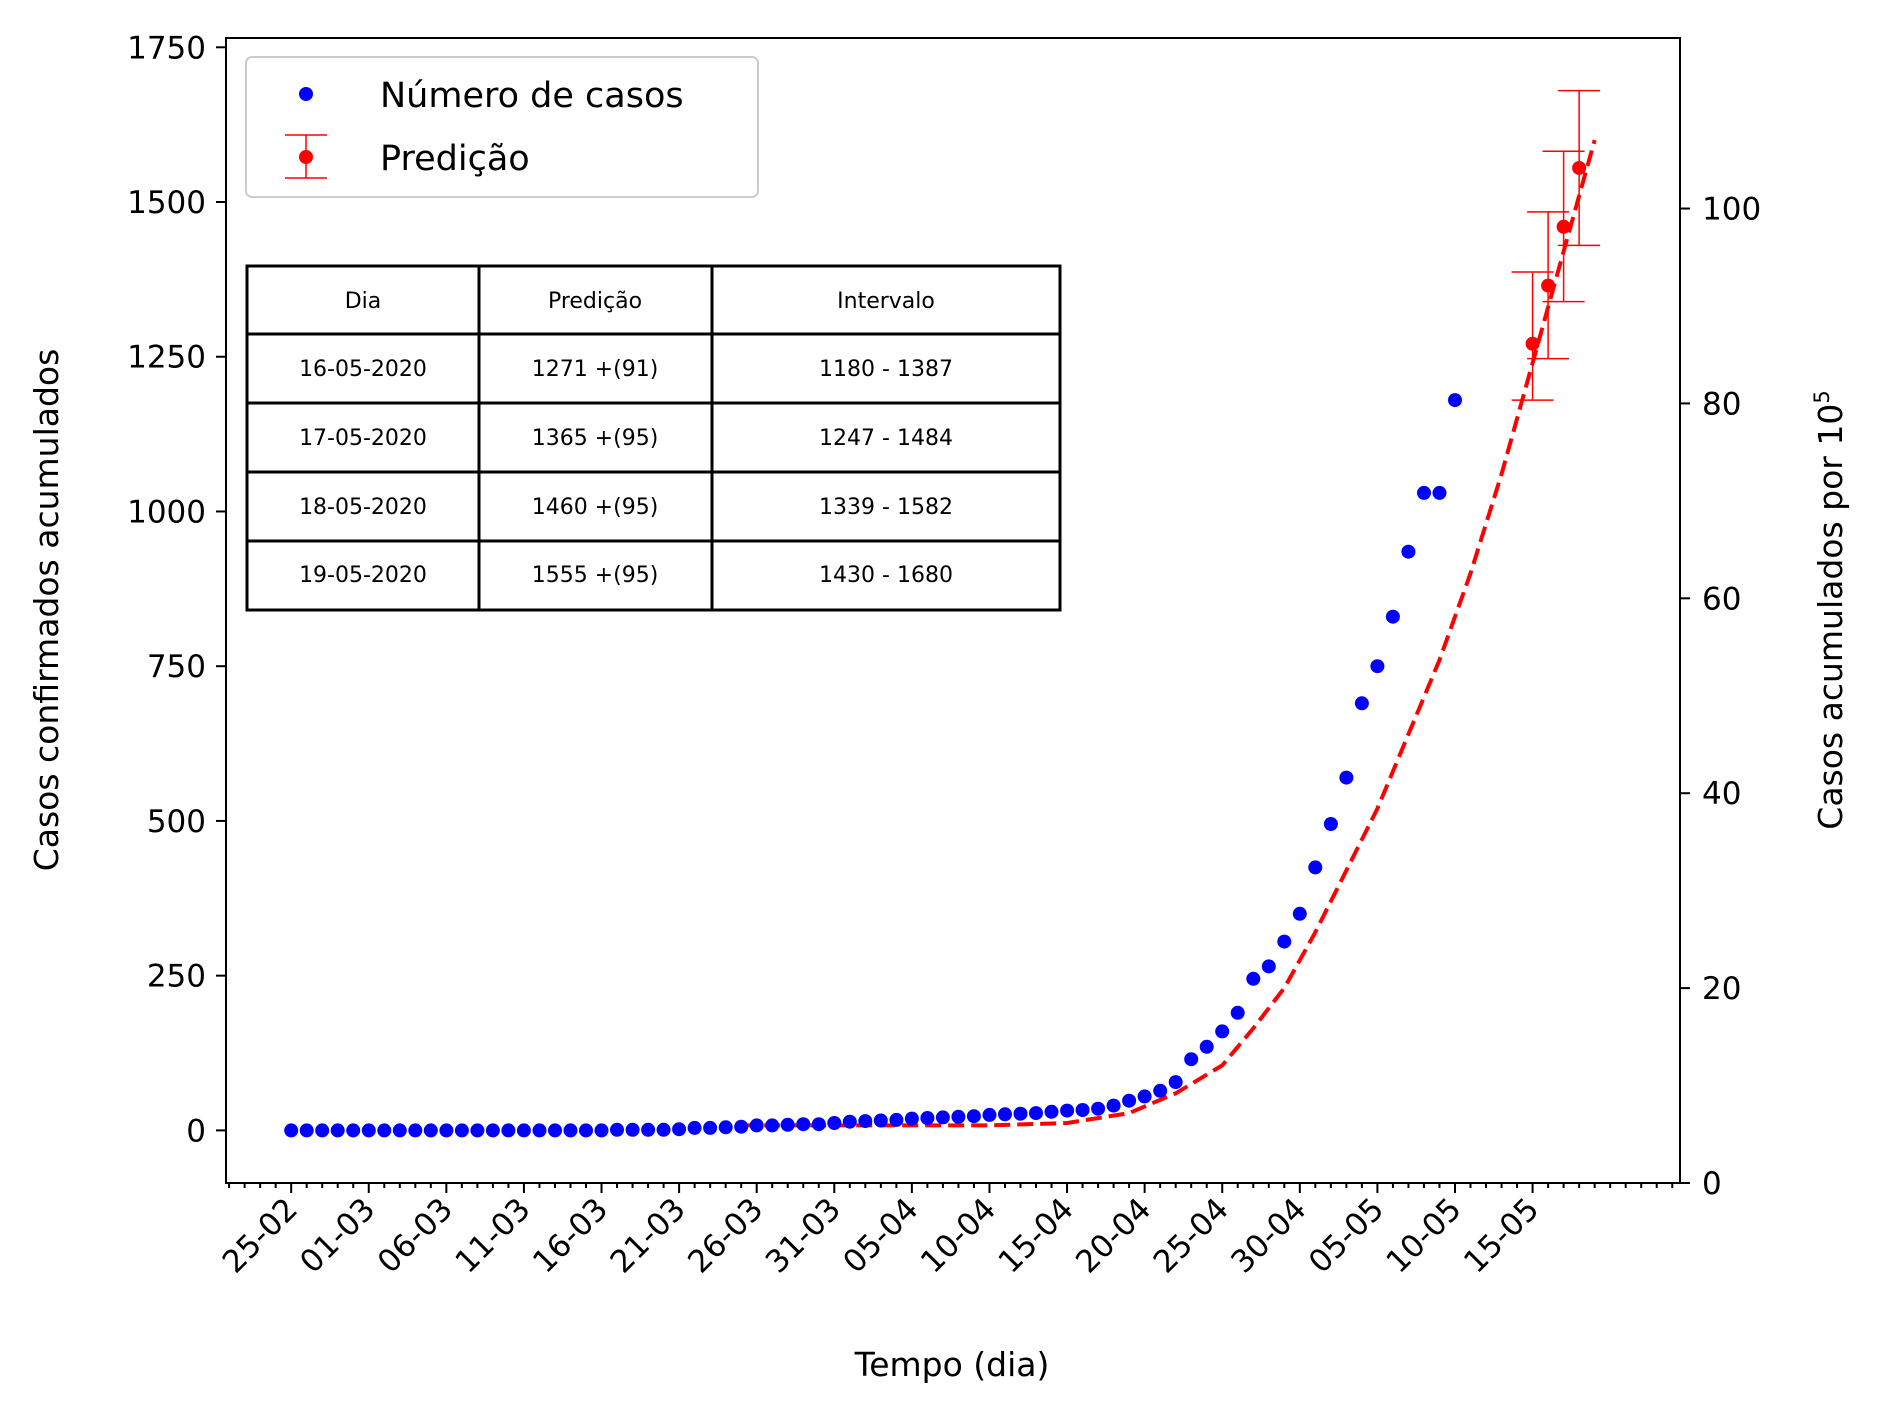  Describe the element at coordinates (1822, 396) in the screenshot. I see `y-axis-right-label-exponent: 5` at that location.